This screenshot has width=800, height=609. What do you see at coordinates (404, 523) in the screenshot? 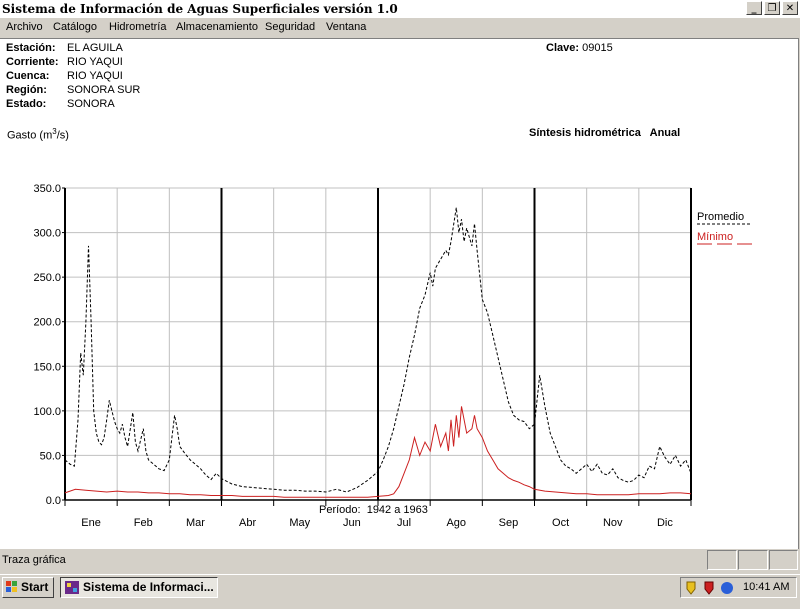
I see `month-label: Jul` at bounding box center [404, 523].